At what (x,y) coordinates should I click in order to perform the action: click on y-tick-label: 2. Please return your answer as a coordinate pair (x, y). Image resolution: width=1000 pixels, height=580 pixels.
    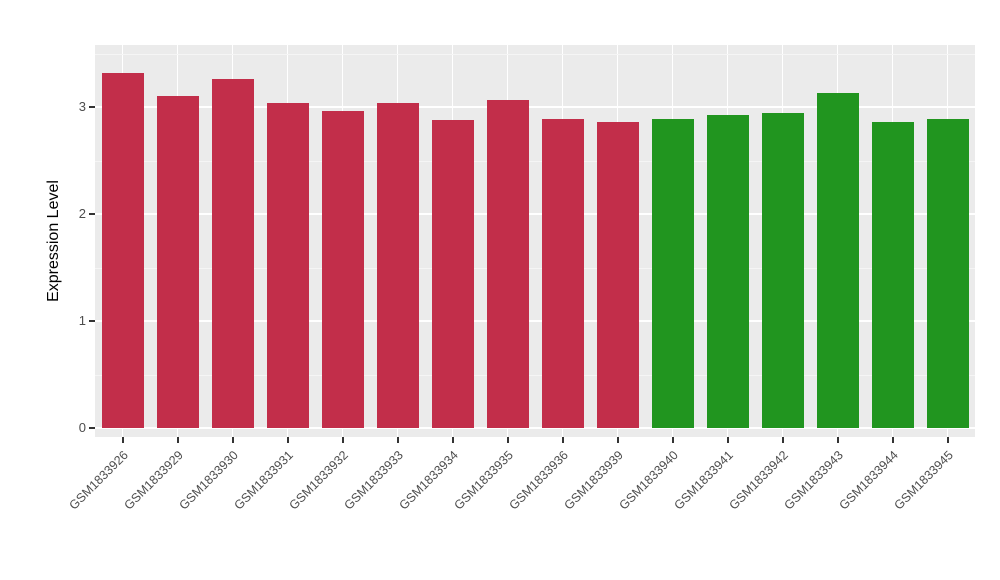
    Looking at the image, I should click on (82, 213).